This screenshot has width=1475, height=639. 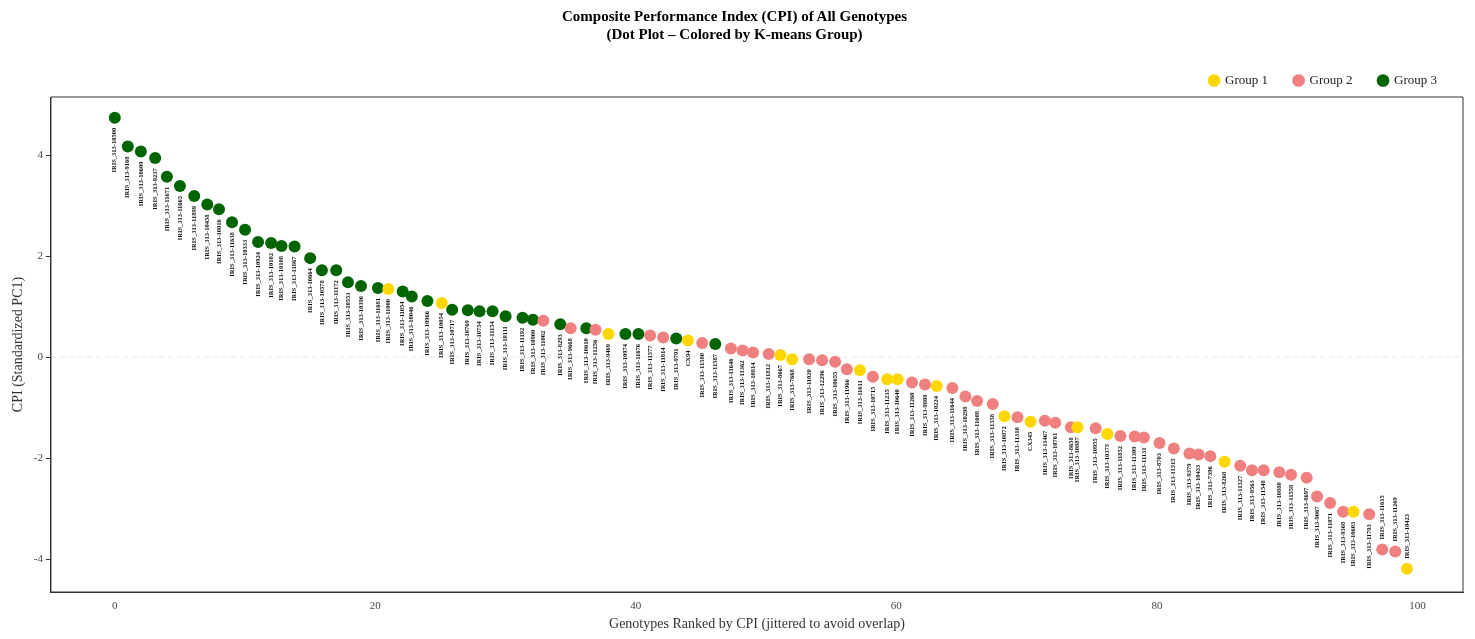 What do you see at coordinates (40, 255) in the screenshot?
I see `y-tick-label: 2` at bounding box center [40, 255].